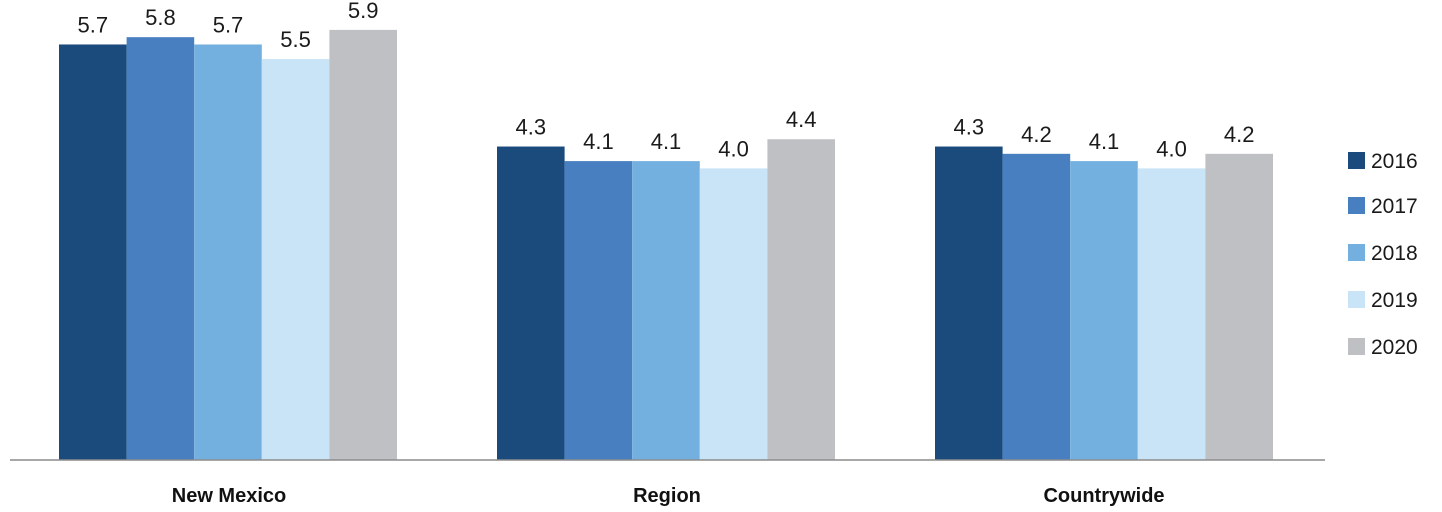  I want to click on legend-label: 2019, so click(1394, 300).